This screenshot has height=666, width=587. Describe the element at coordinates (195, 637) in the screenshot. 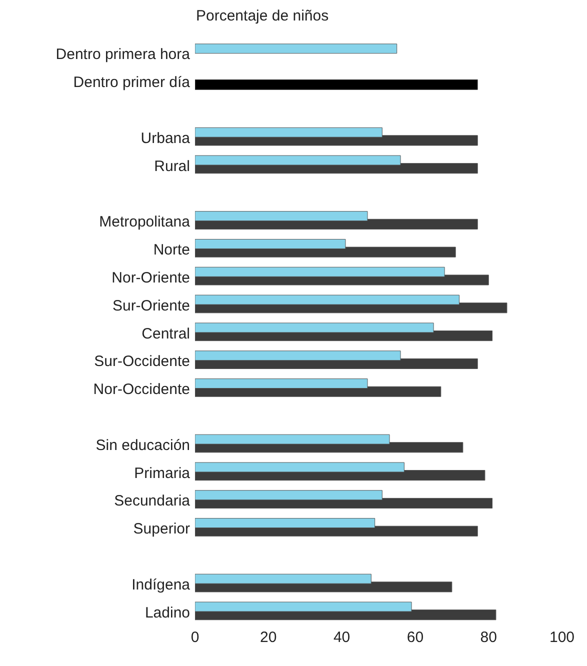

I see `x-tick-label: 0` at that location.